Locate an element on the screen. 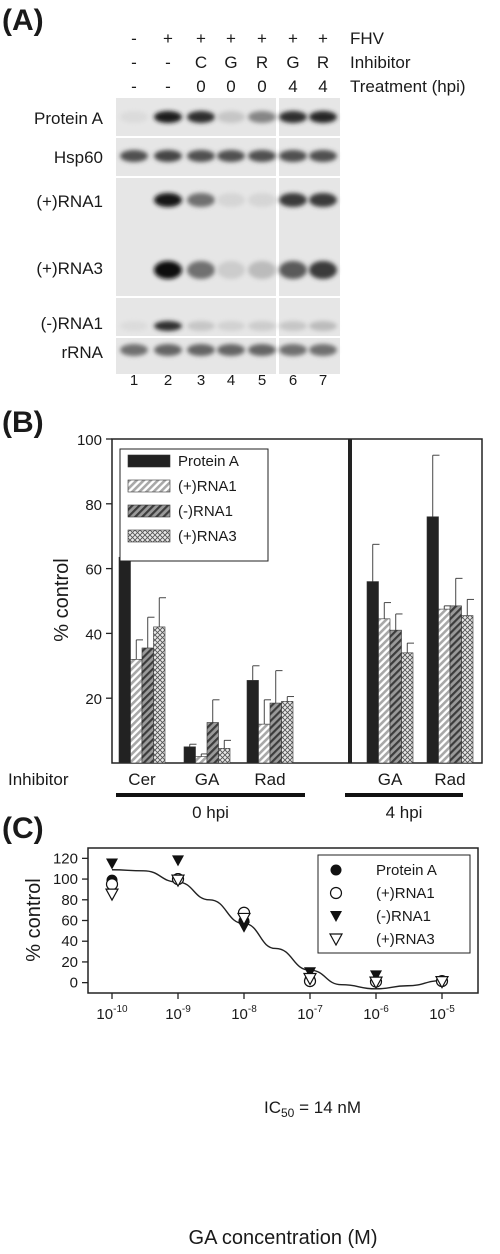 The width and height of the screenshot is (500, 1254). blot-header-cell: G is located at coordinates (230, 62).